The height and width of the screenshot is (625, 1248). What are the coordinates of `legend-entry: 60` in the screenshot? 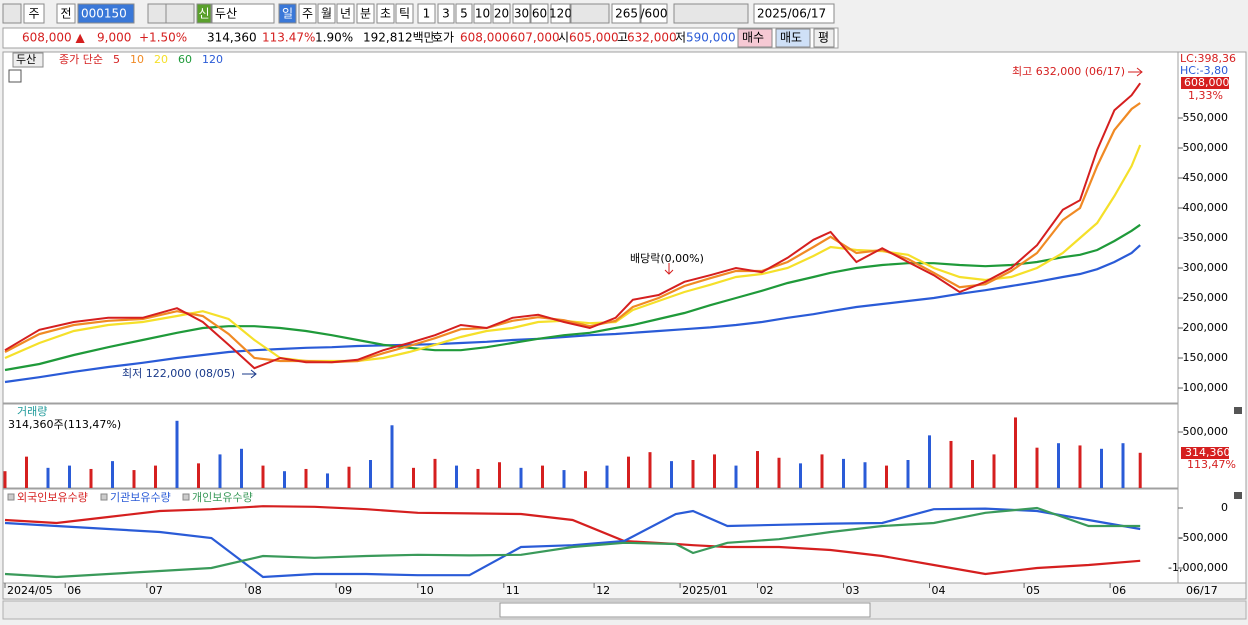 It's located at (185, 59).